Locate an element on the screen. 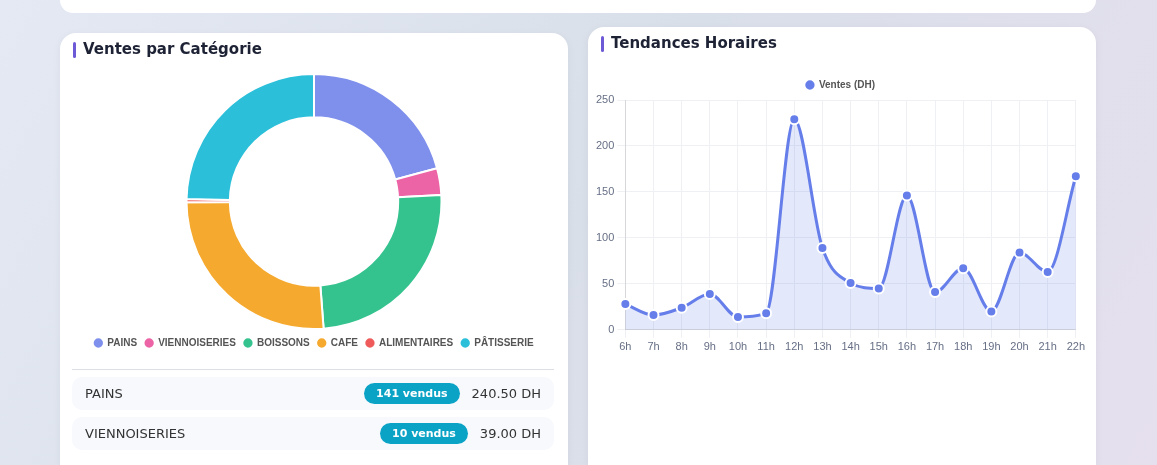  x-tick-label: 21h is located at coordinates (1047, 346).